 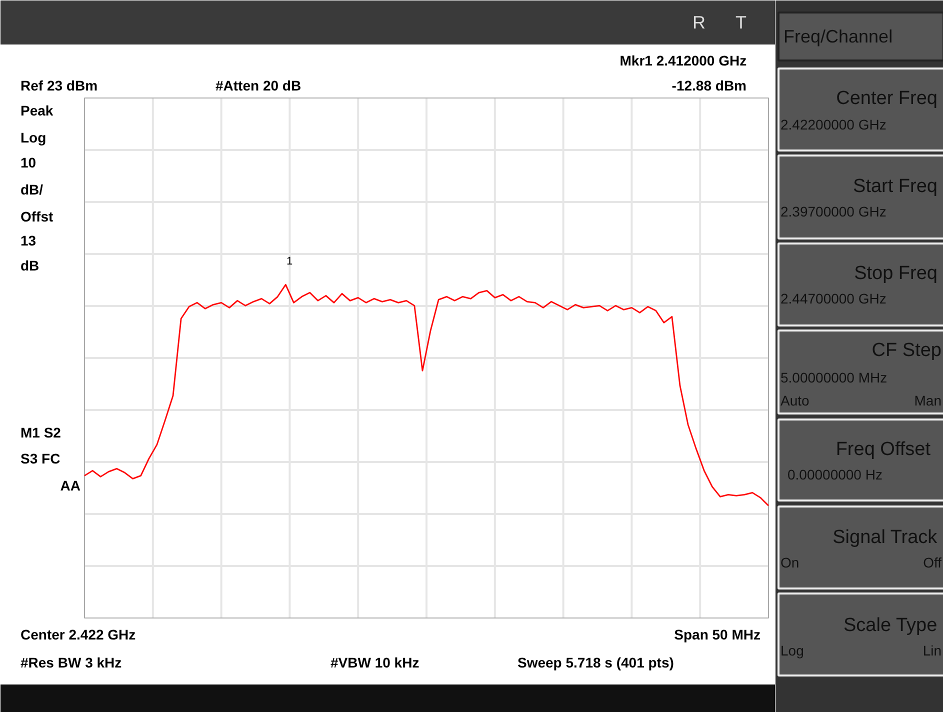 I want to click on text: #Atten 20 dB, so click(x=259, y=86).